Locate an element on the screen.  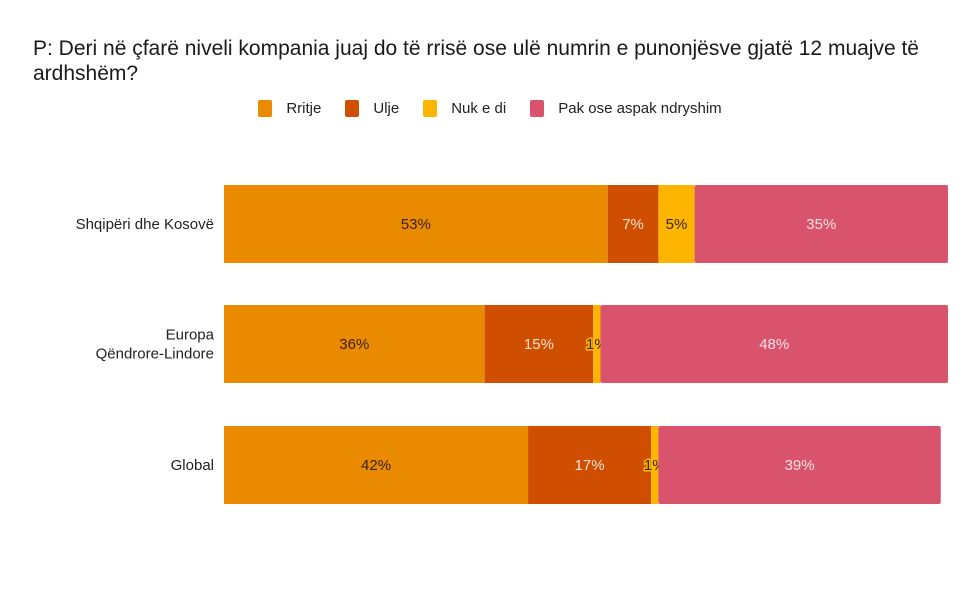
legend-swatch-ulje is located at coordinates (352, 108).